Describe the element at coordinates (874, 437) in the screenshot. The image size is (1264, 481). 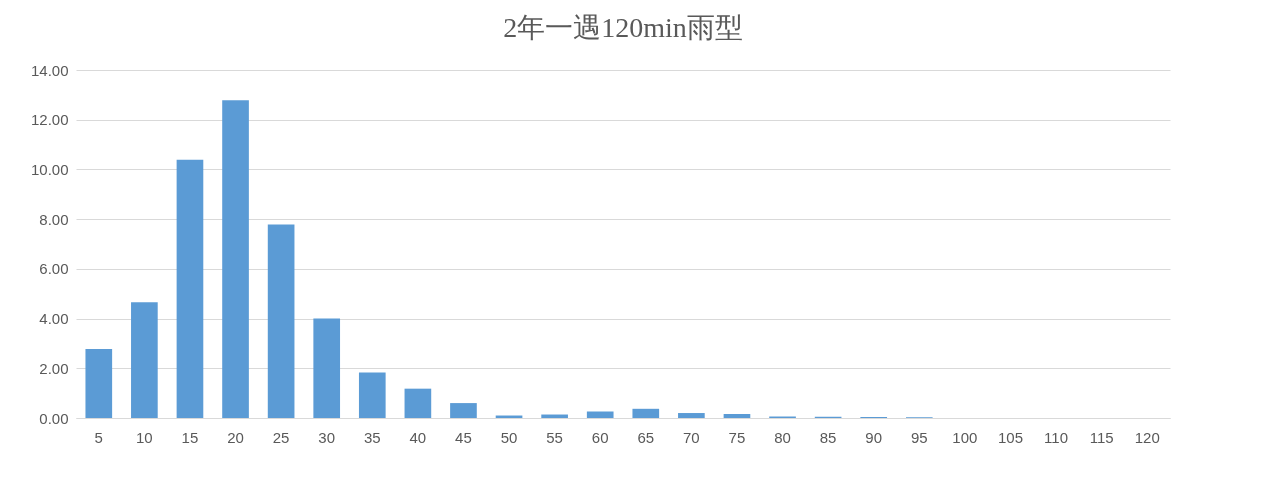
I see `x-tick-label: 90` at that location.